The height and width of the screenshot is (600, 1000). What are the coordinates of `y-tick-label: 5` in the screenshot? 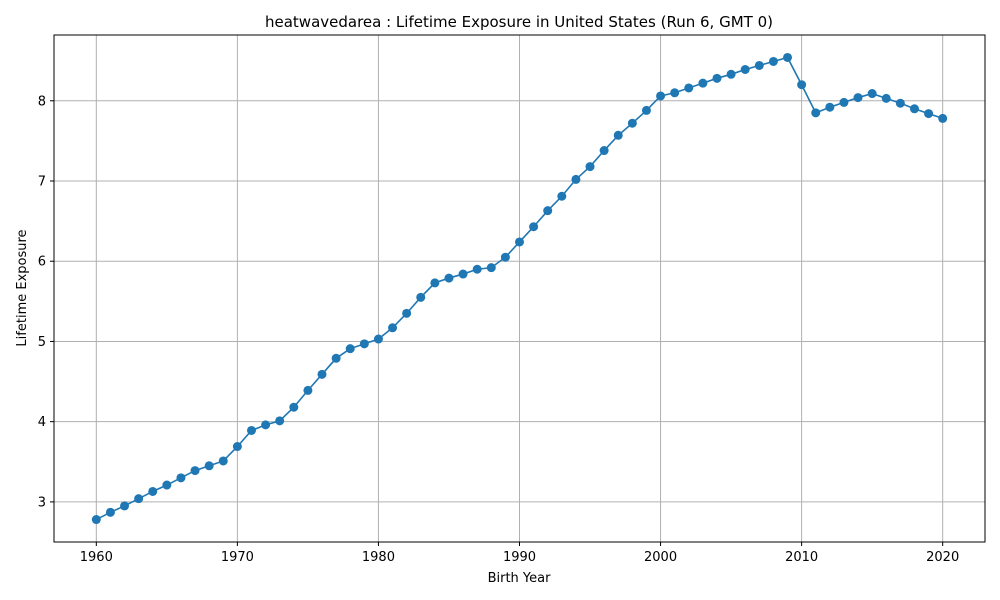 It's located at (42, 342).